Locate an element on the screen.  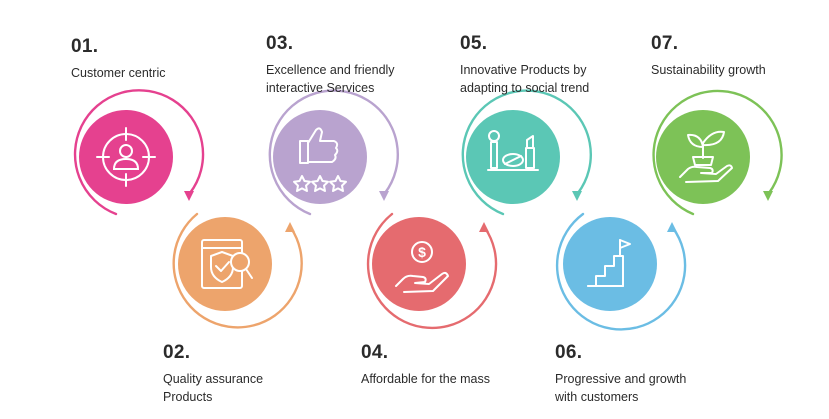
step-3-ring is located at coordinates (333, 152).